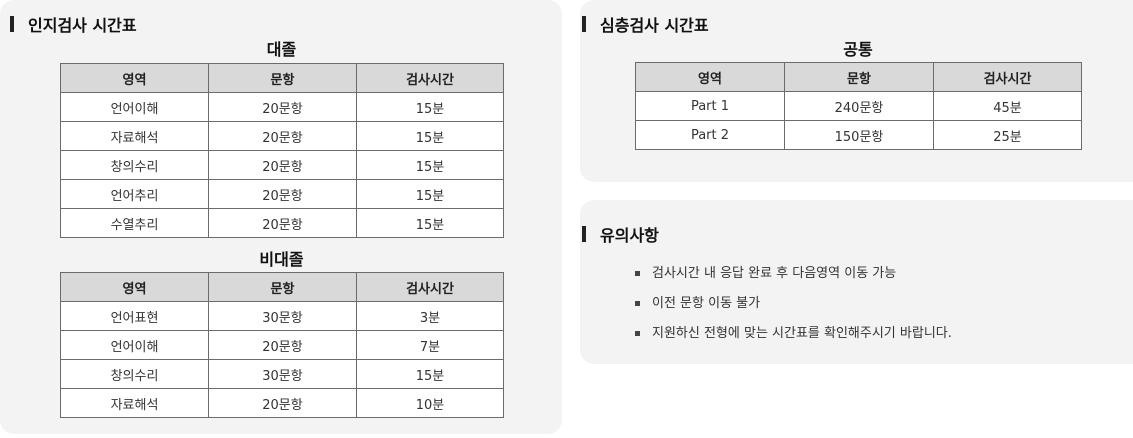 This screenshot has width=1133, height=438. Describe the element at coordinates (1007, 135) in the screenshot. I see `cell-time: 25분` at that location.